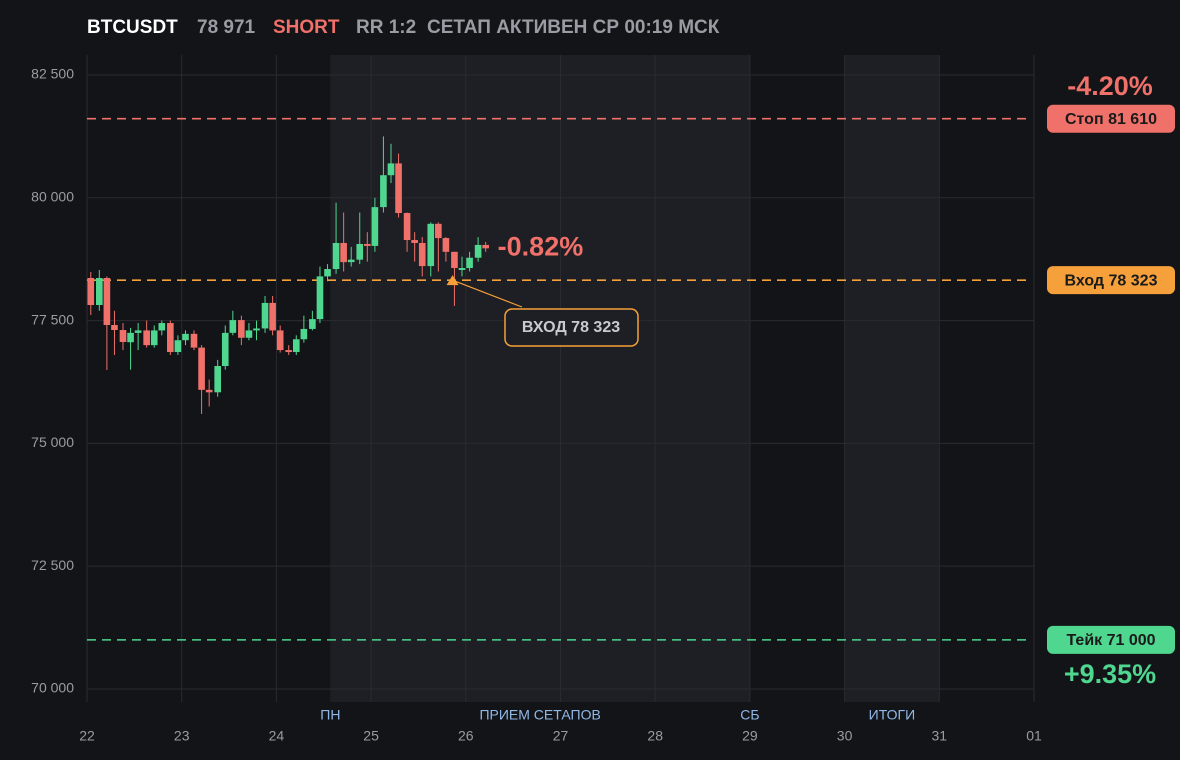  I want to click on side: SHORT, so click(306, 27).